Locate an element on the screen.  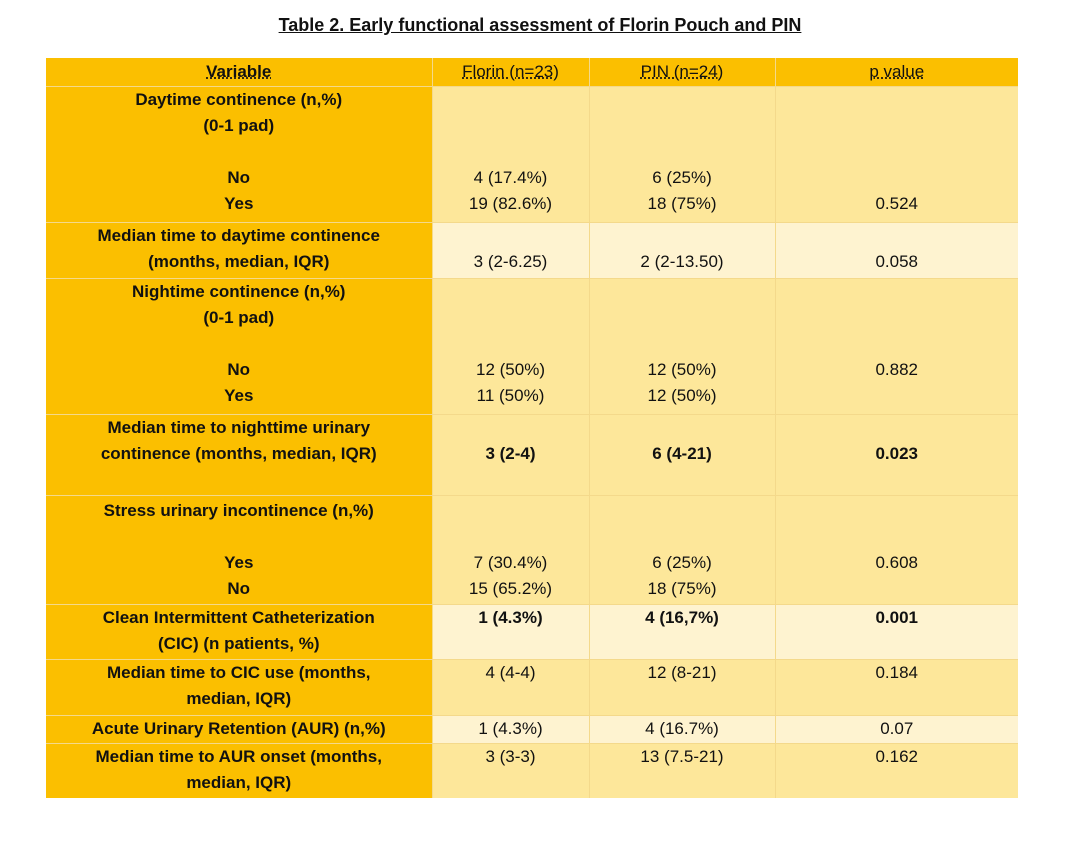
variable-cell: Stress urinary incontinence (n,%) Yes No is located at coordinates (239, 550).